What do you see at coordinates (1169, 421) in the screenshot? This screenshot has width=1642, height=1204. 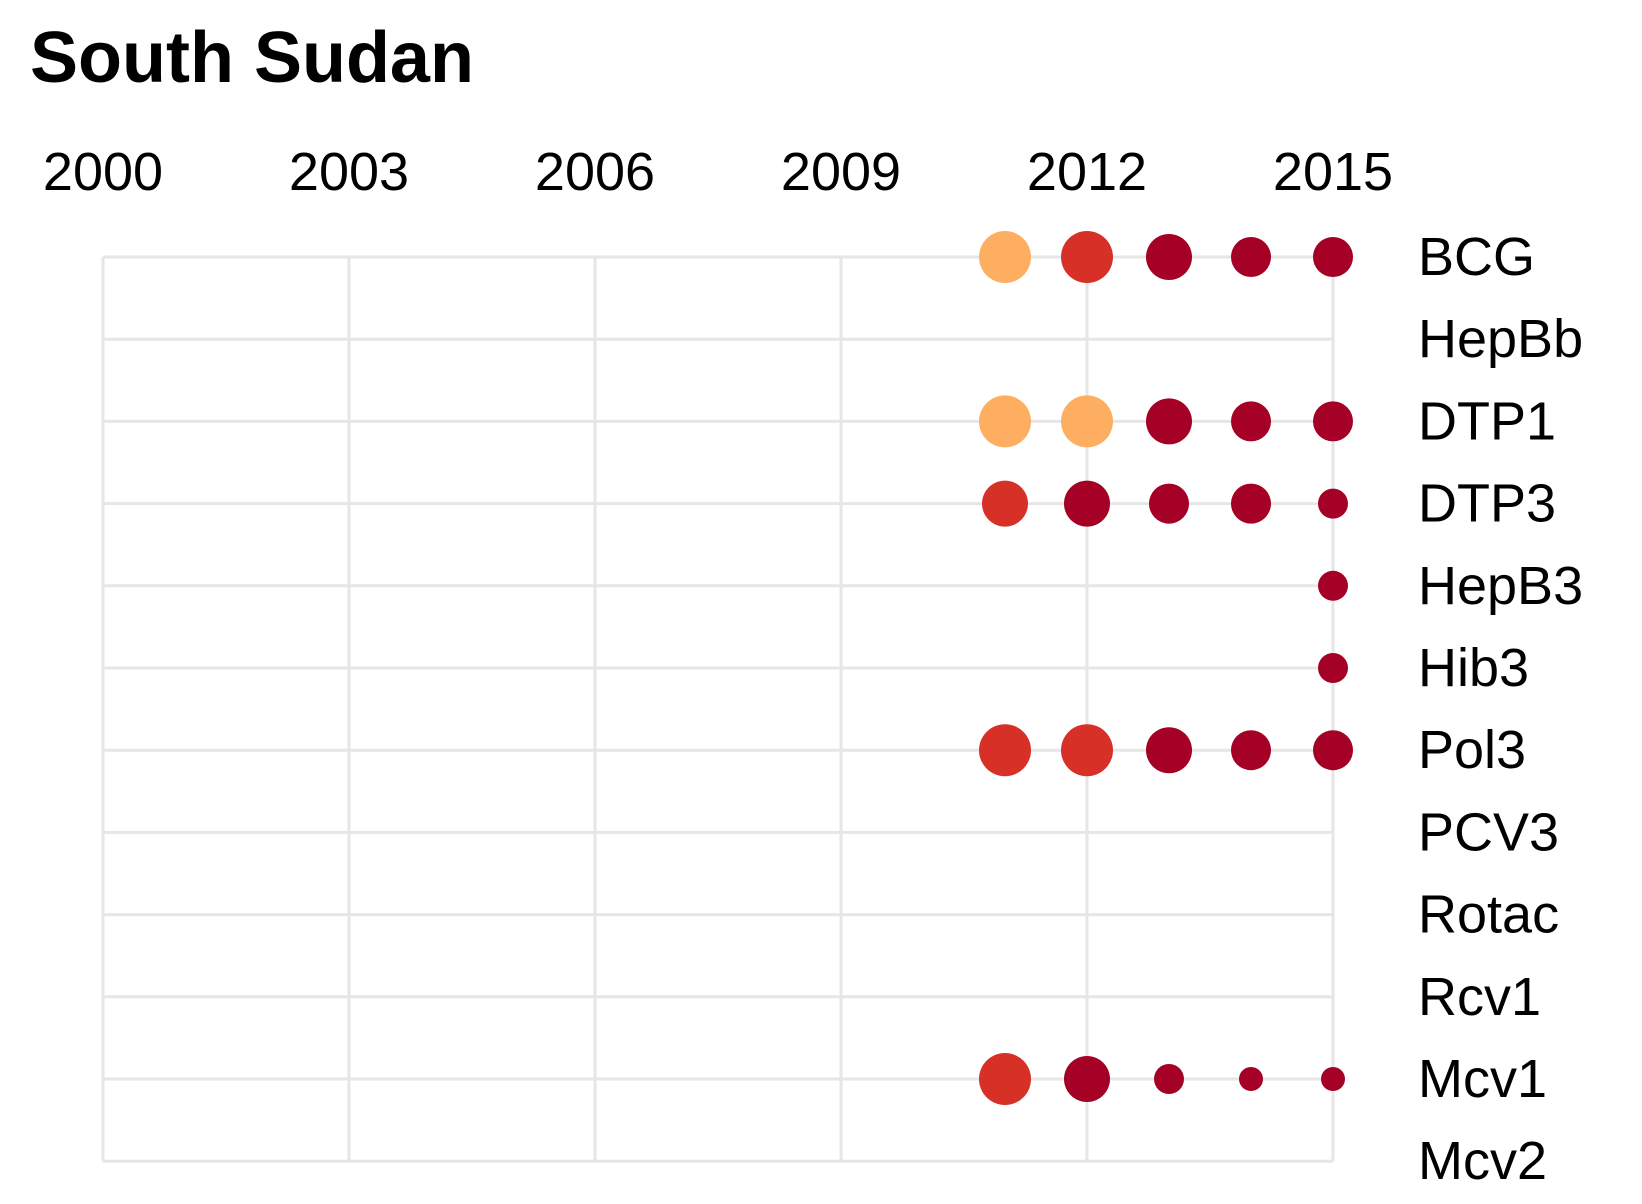 I see `data-point-dtp1-2013` at bounding box center [1169, 421].